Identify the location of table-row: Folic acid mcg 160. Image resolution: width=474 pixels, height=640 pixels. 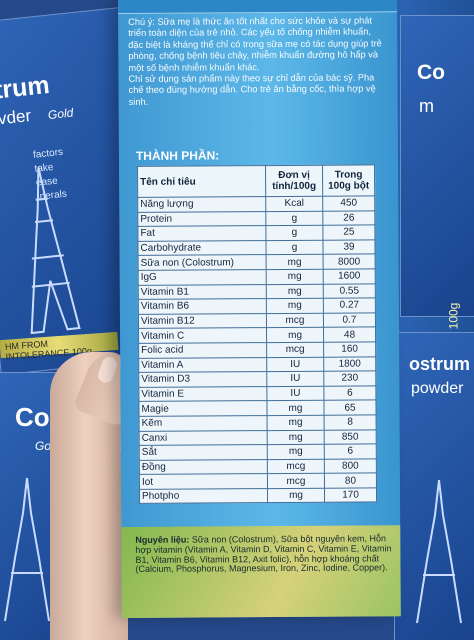
(257, 349).